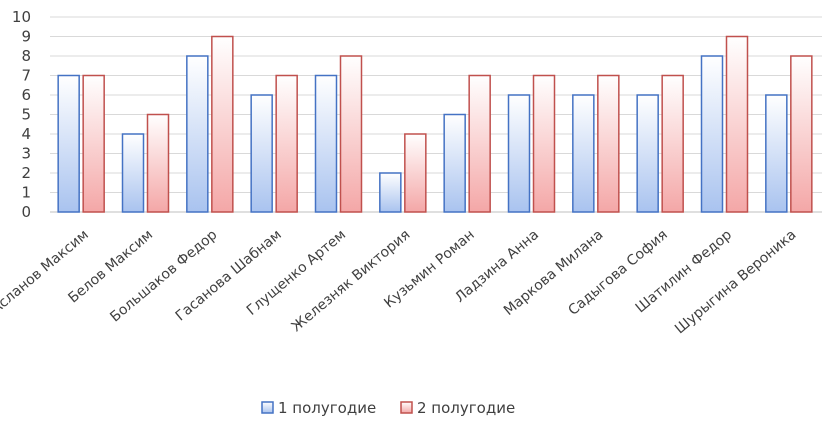 Image resolution: width=829 pixels, height=430 pixels. Describe the element at coordinates (351, 281) in the screenshot. I see `x-category-label: Железняк Виктория` at that location.